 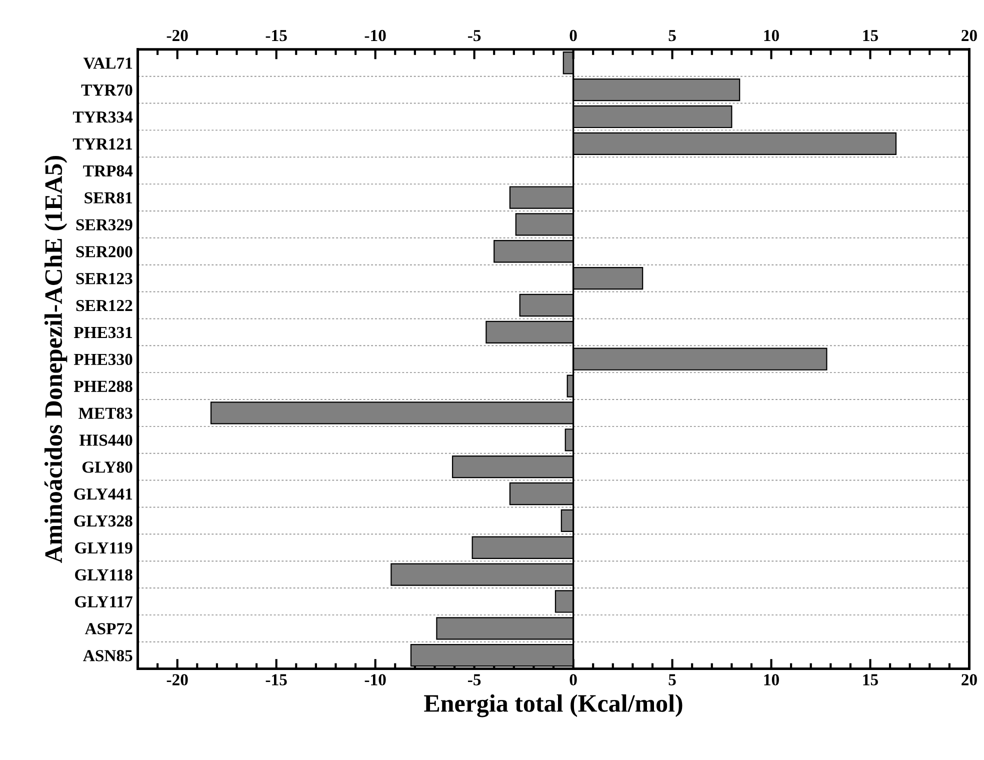 What do you see at coordinates (107, 63) in the screenshot?
I see `y-tick-label: VAL71` at bounding box center [107, 63].